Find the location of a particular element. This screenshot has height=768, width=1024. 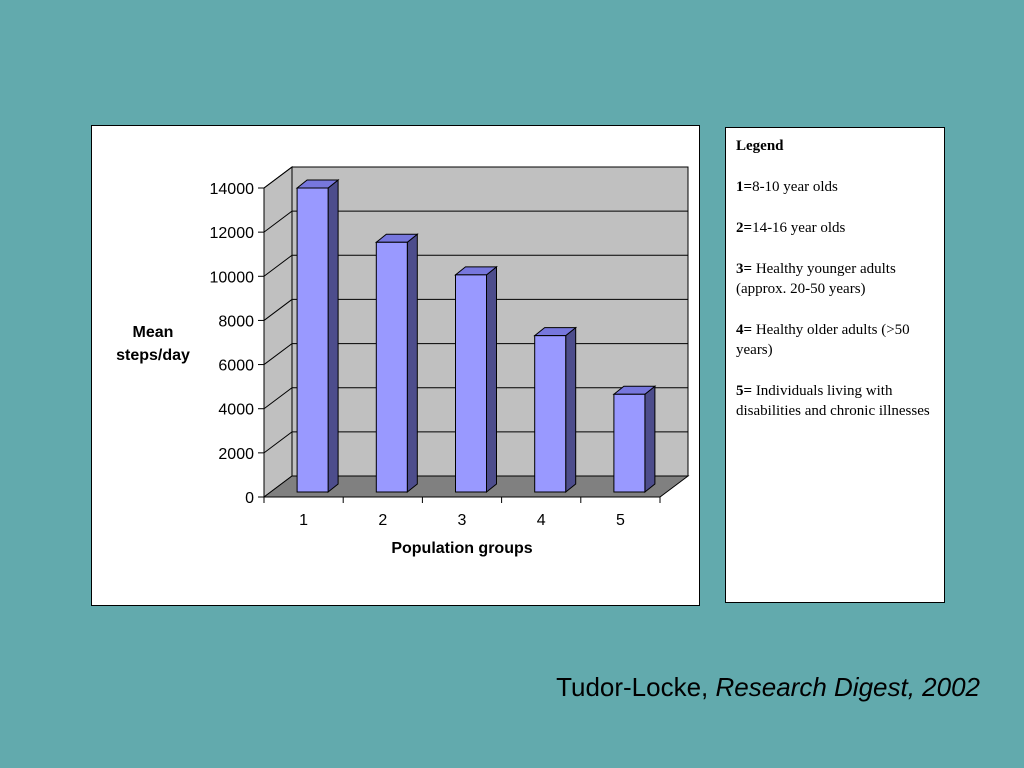

legend-entry-text: 14-16 year olds is located at coordinates (799, 228).